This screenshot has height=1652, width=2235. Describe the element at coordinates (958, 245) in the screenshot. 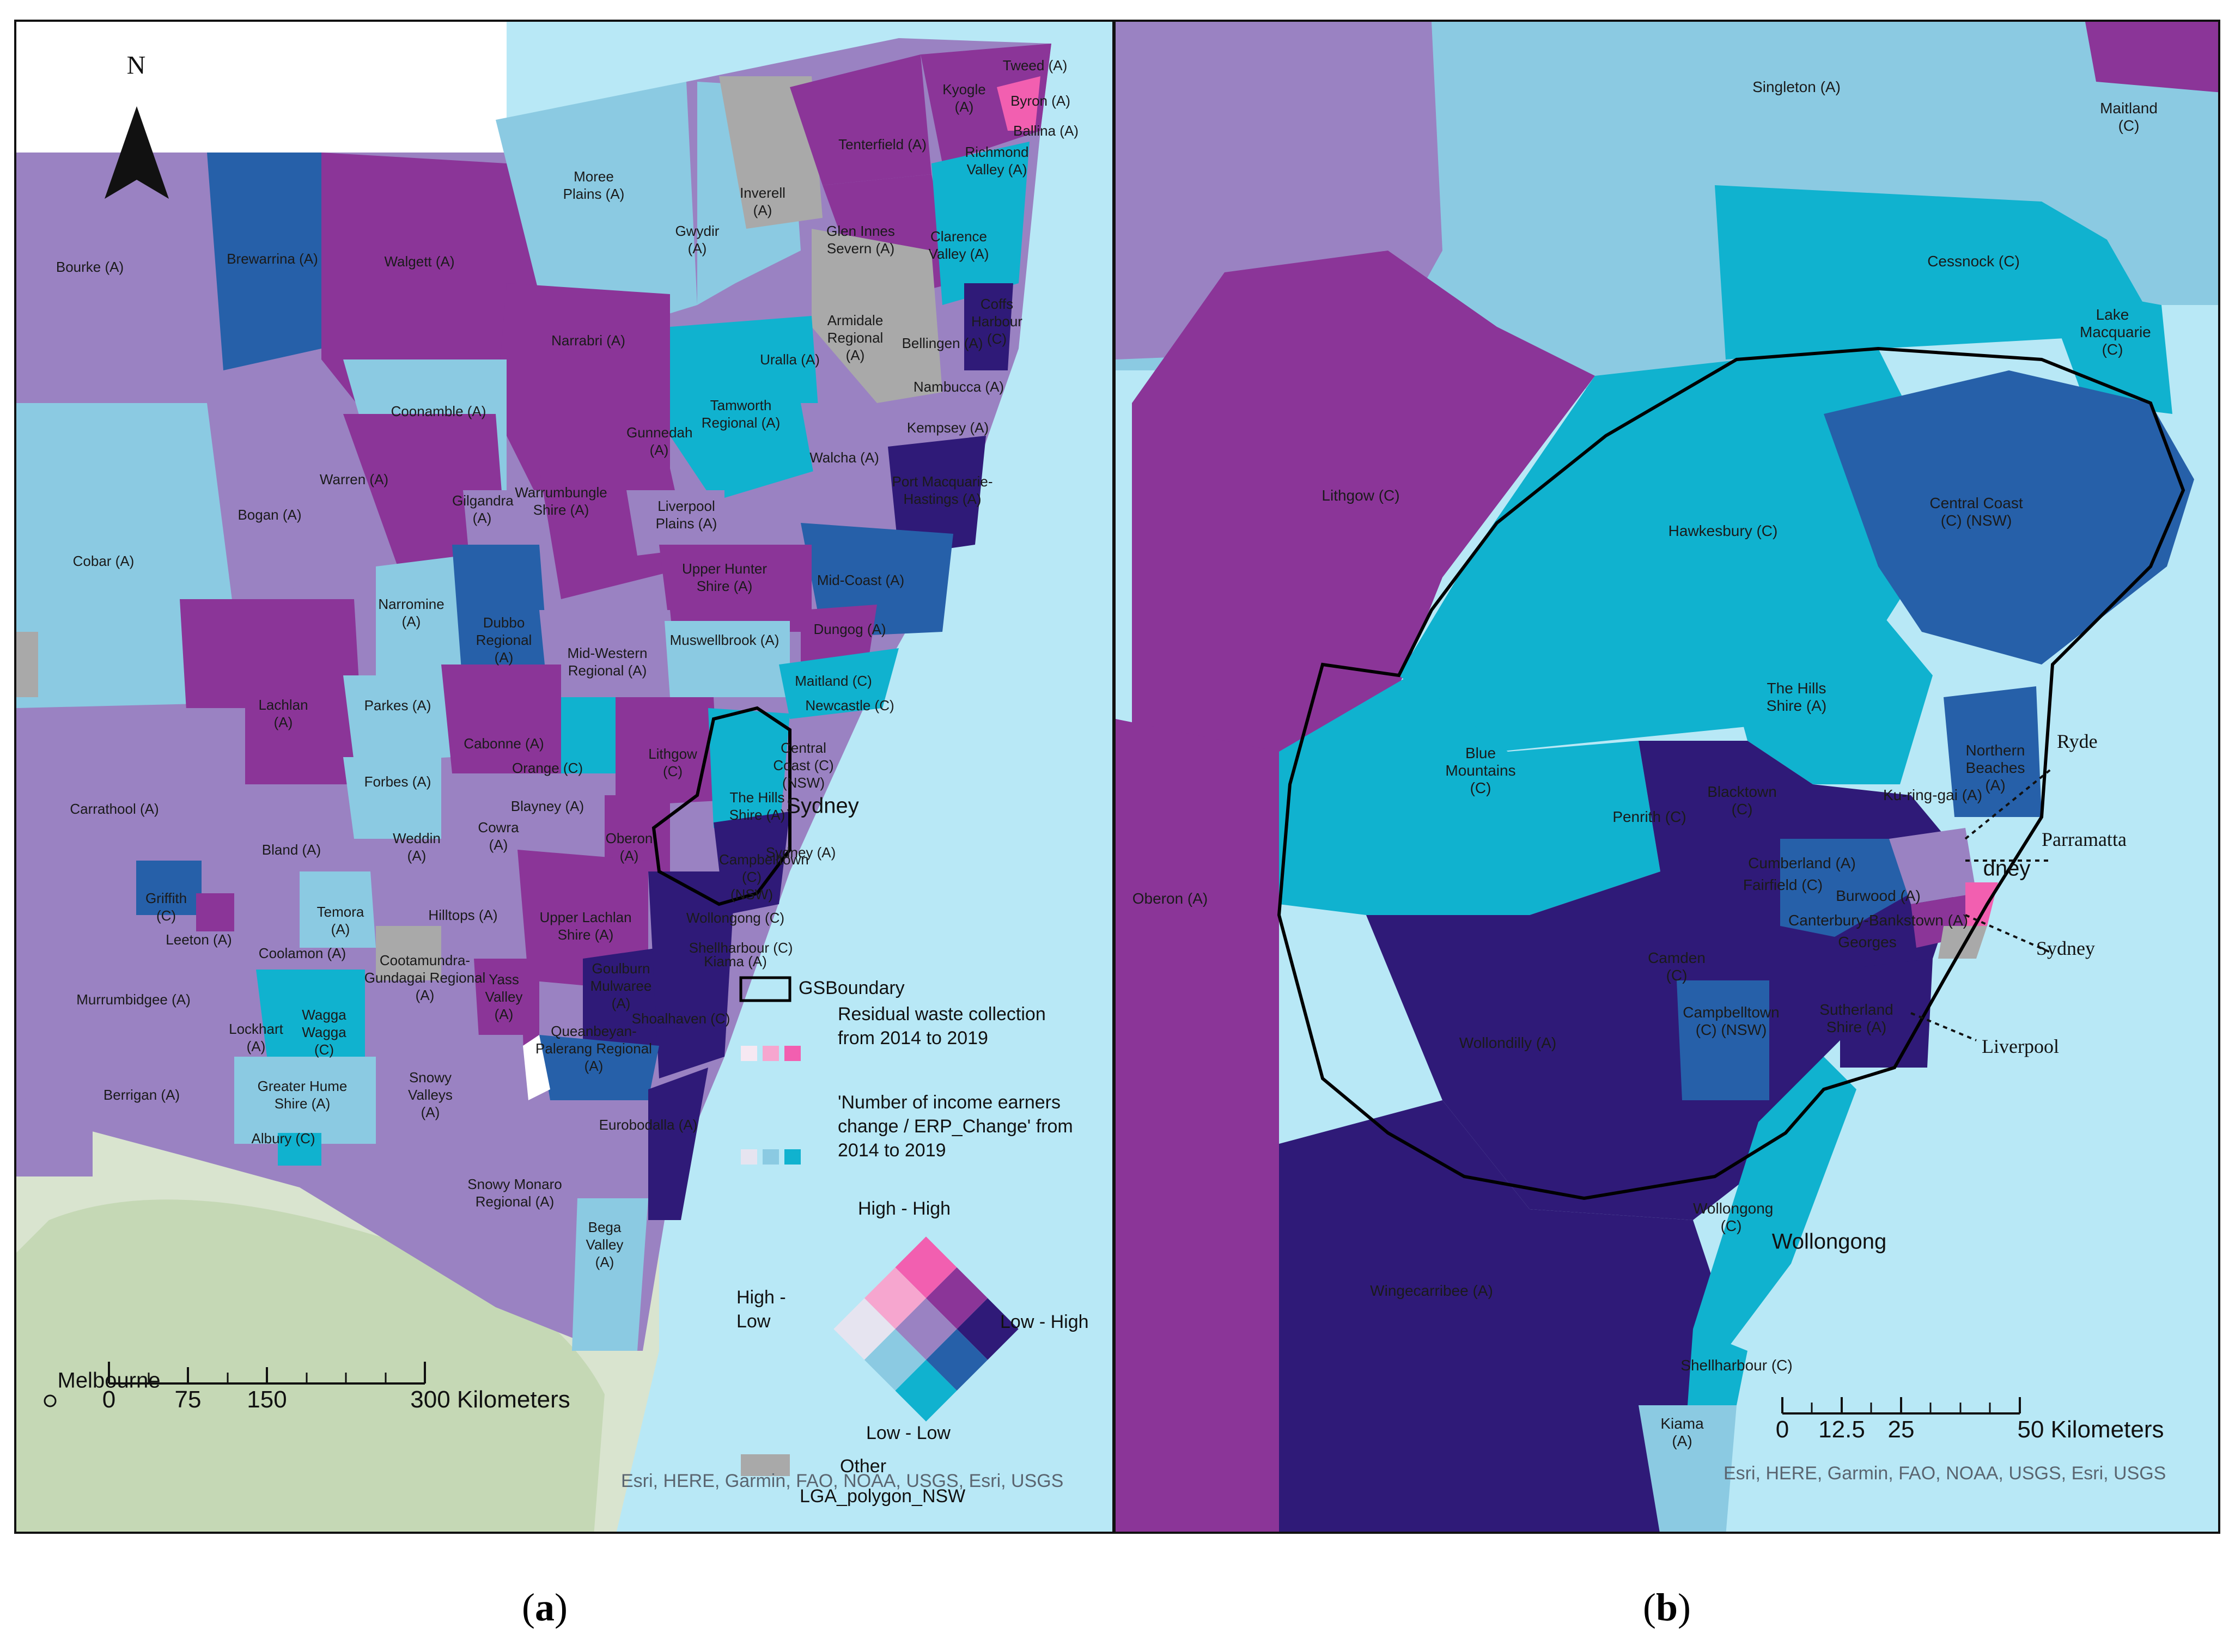

I see `lga-label: Clarence Valley (A)` at that location.